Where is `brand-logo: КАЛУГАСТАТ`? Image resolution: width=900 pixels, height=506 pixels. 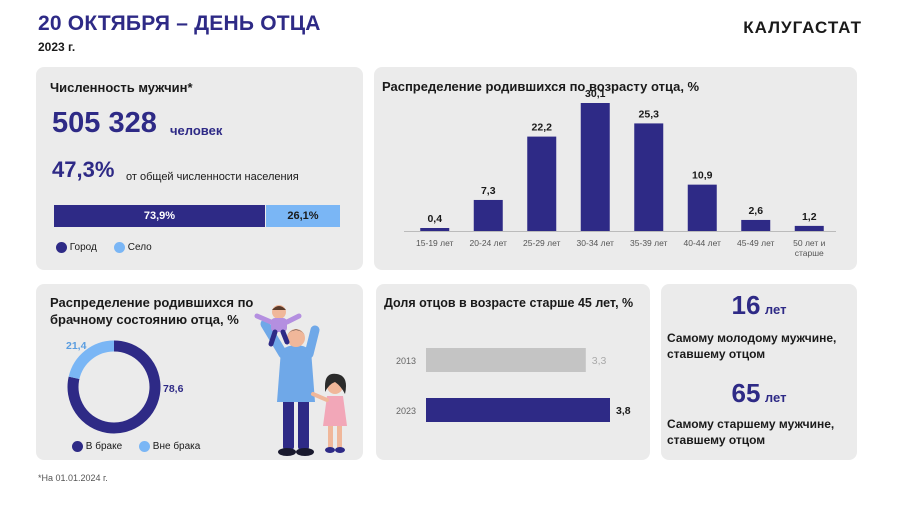 brand-logo: КАЛУГАСТАТ is located at coordinates (802, 27).